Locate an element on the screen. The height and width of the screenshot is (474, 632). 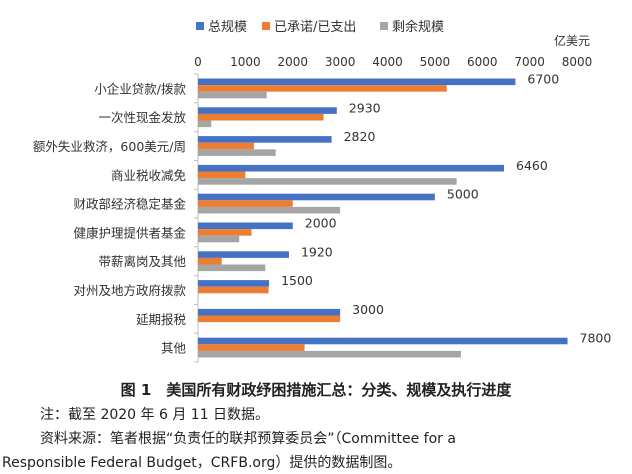
x-tick-label: 6000 is located at coordinates (482, 62).